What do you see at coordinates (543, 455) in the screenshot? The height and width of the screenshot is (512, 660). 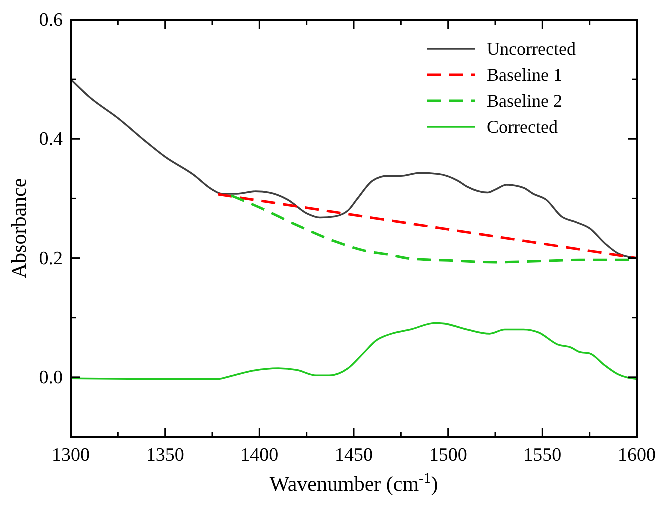 I see `x-tick-label: 1550` at bounding box center [543, 455].